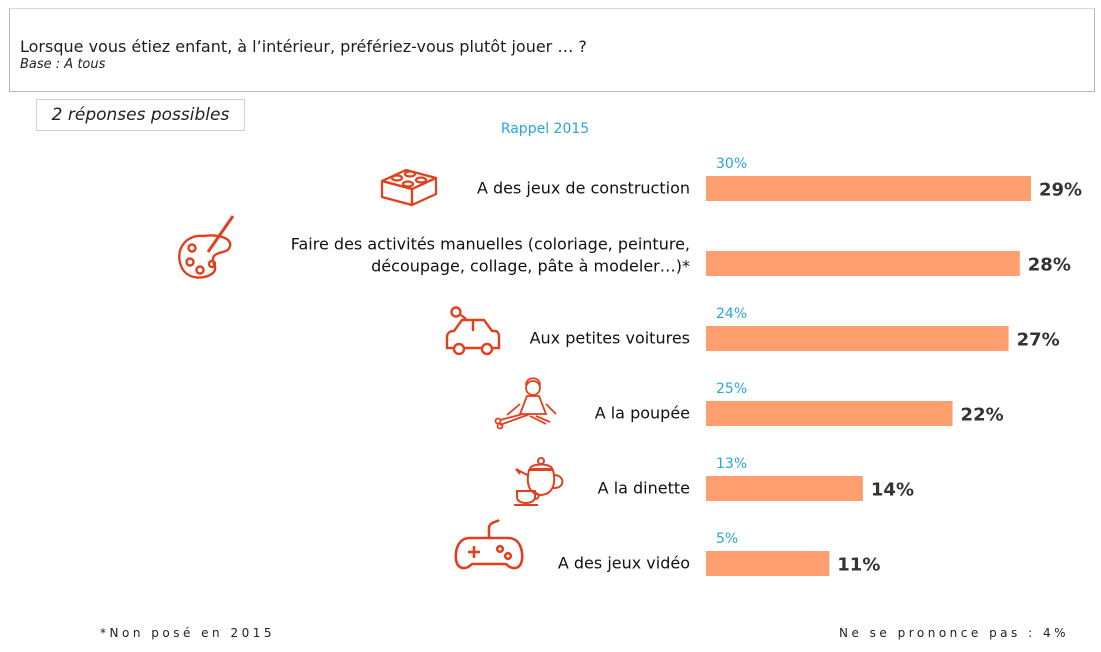 The height and width of the screenshot is (652, 1101). I want to click on recall-label: 25%, so click(731, 389).